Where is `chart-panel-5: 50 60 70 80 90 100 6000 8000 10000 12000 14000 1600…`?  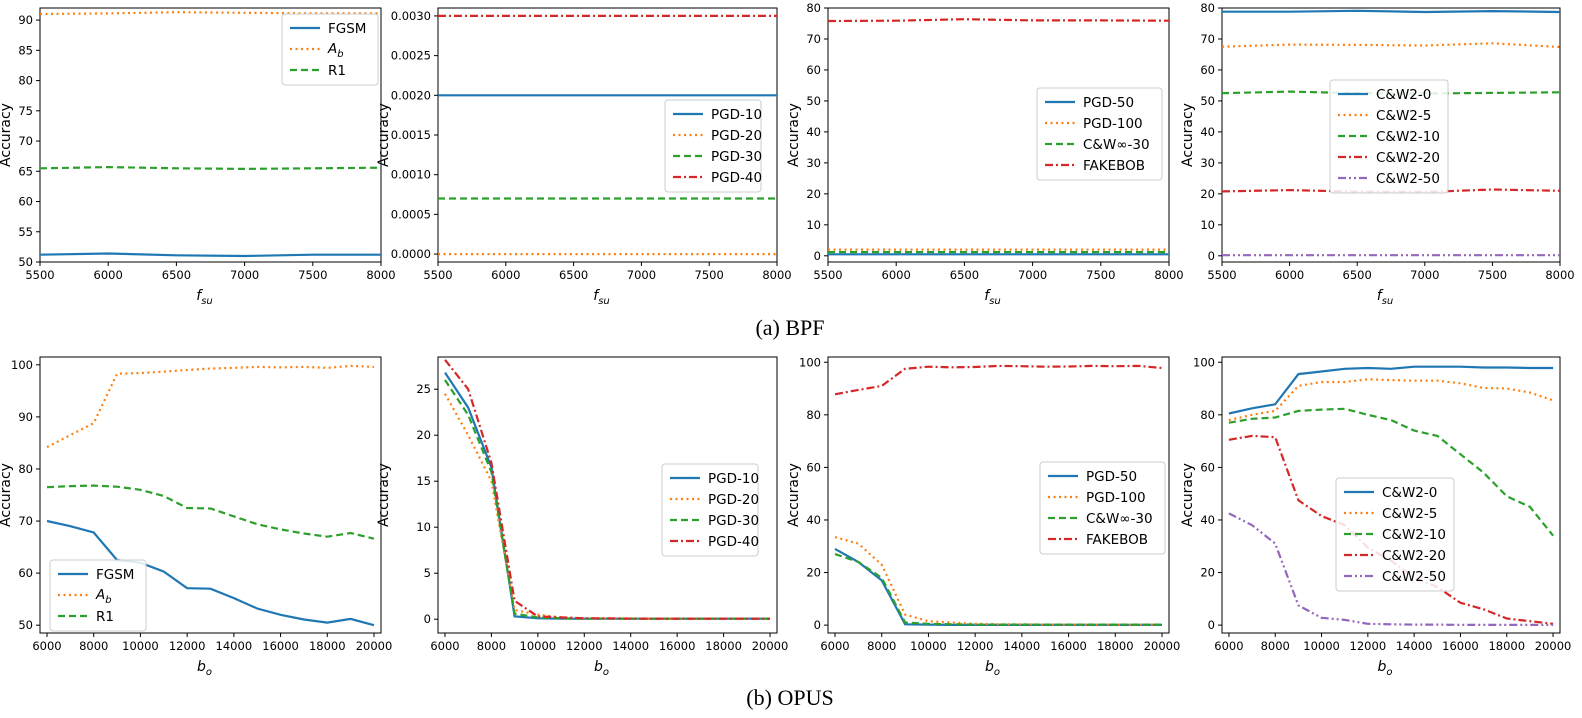 chart-panel-5: 50 60 70 80 90 100 6000 8000 10000 12000 14000 1600… is located at coordinates (196, 517).